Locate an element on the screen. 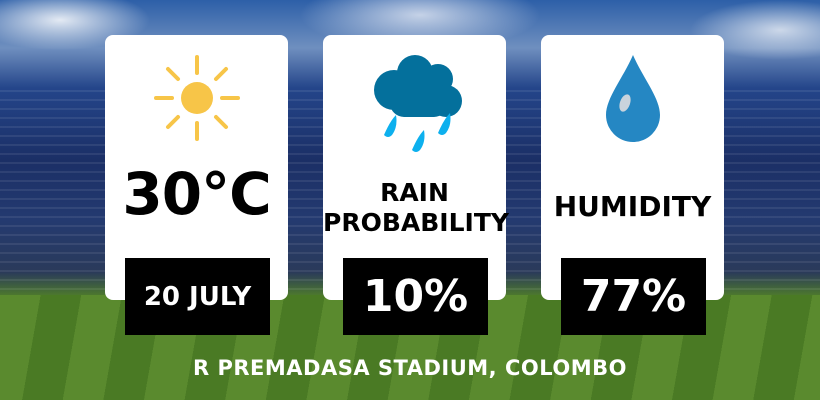  rain-cloud-icon is located at coordinates (414, 102).